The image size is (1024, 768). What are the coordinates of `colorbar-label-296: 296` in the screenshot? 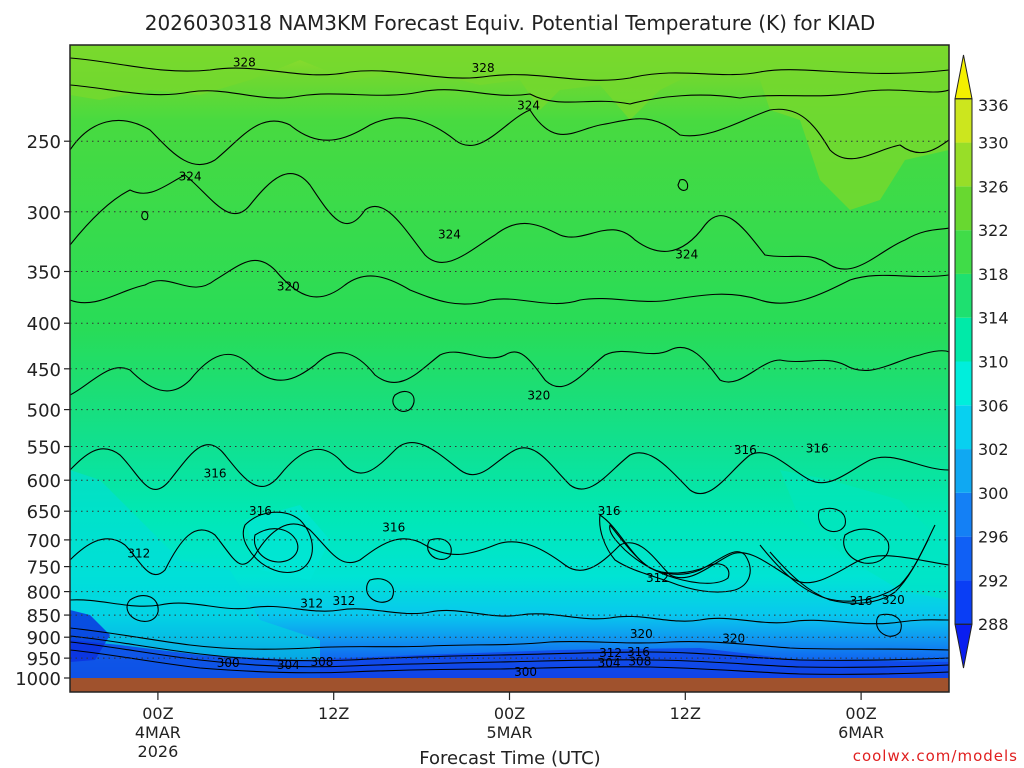 It's located at (993, 537).